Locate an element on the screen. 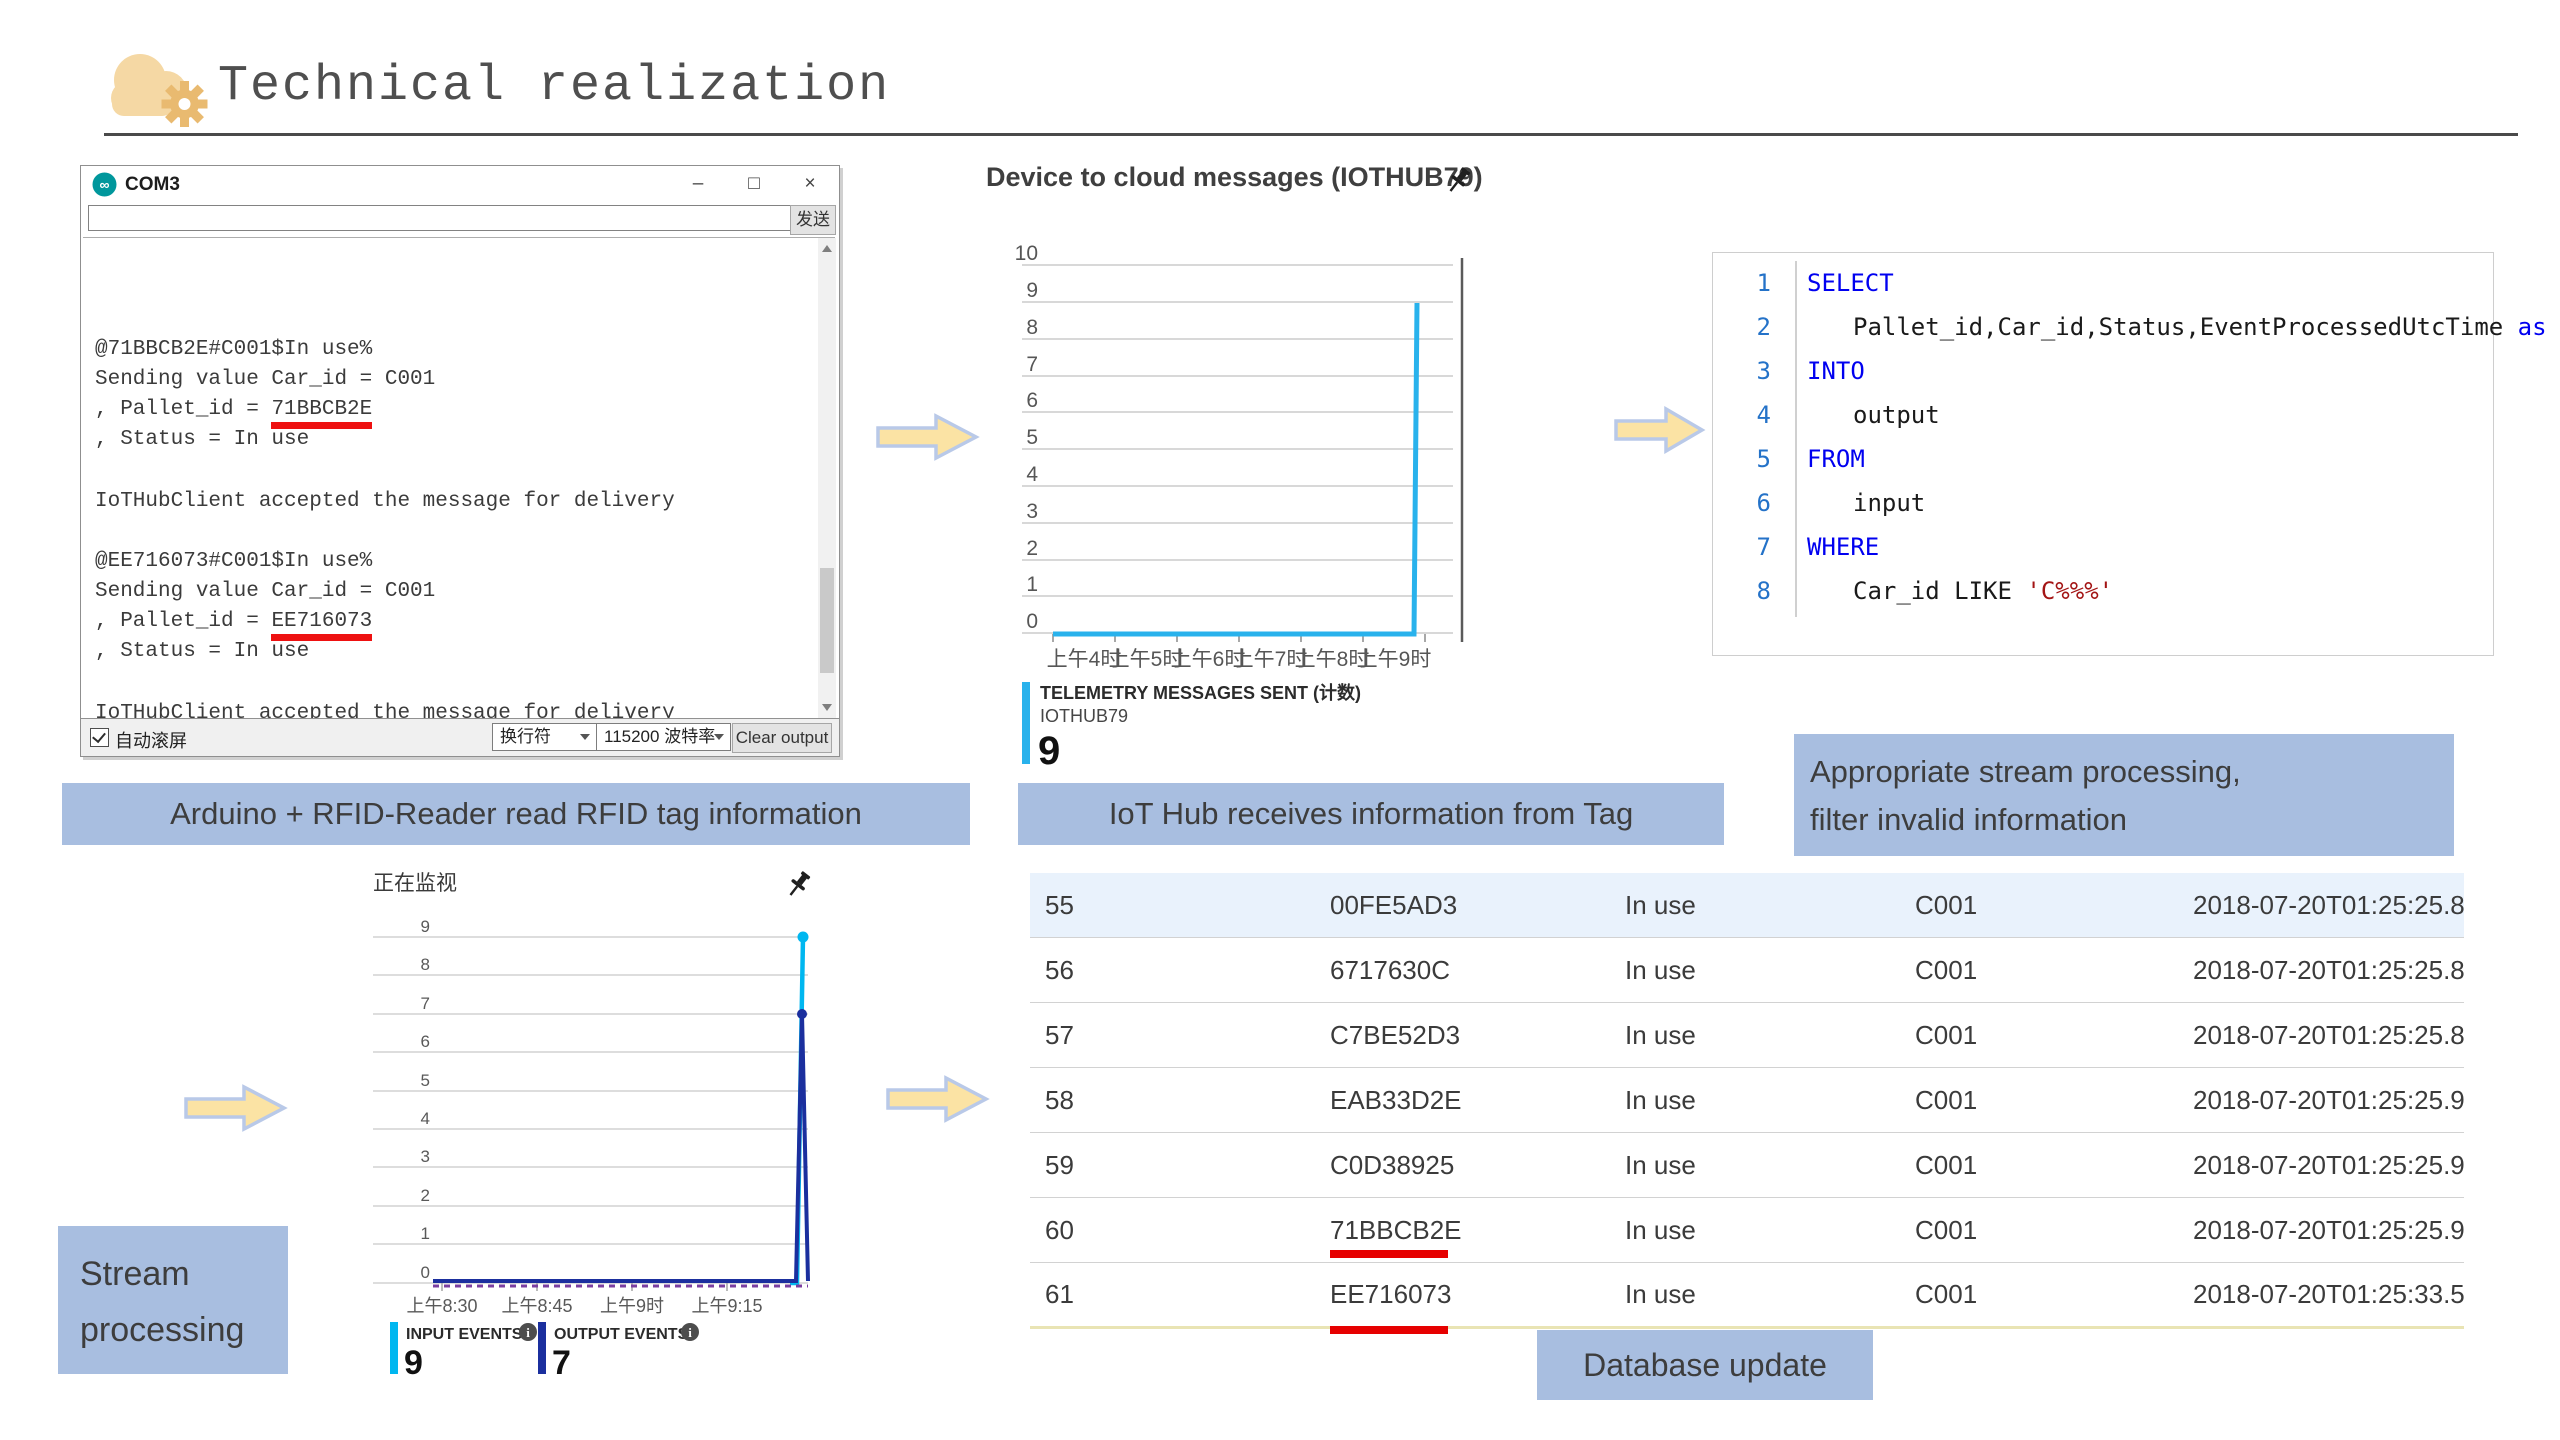 The height and width of the screenshot is (1440, 2560). sql-line: 5 FROM is located at coordinates (1810, 459).